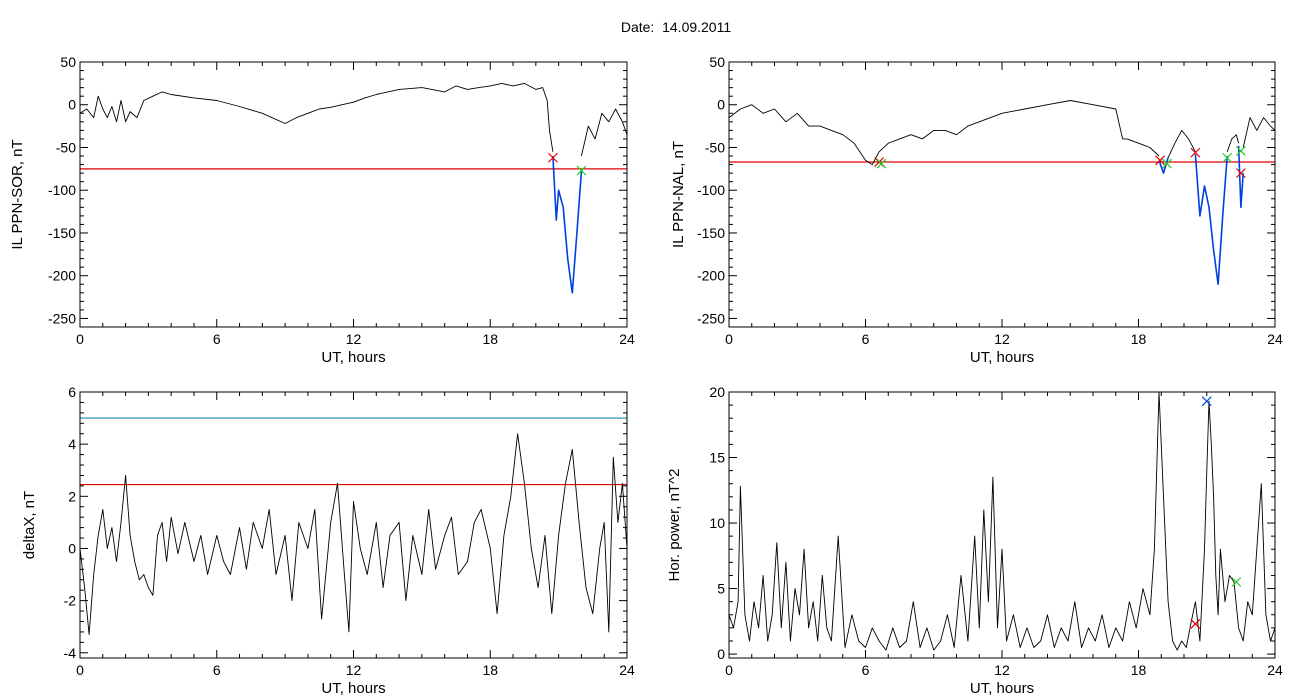  Describe the element at coordinates (72, 496) in the screenshot. I see `y-tick-label: 2` at that location.